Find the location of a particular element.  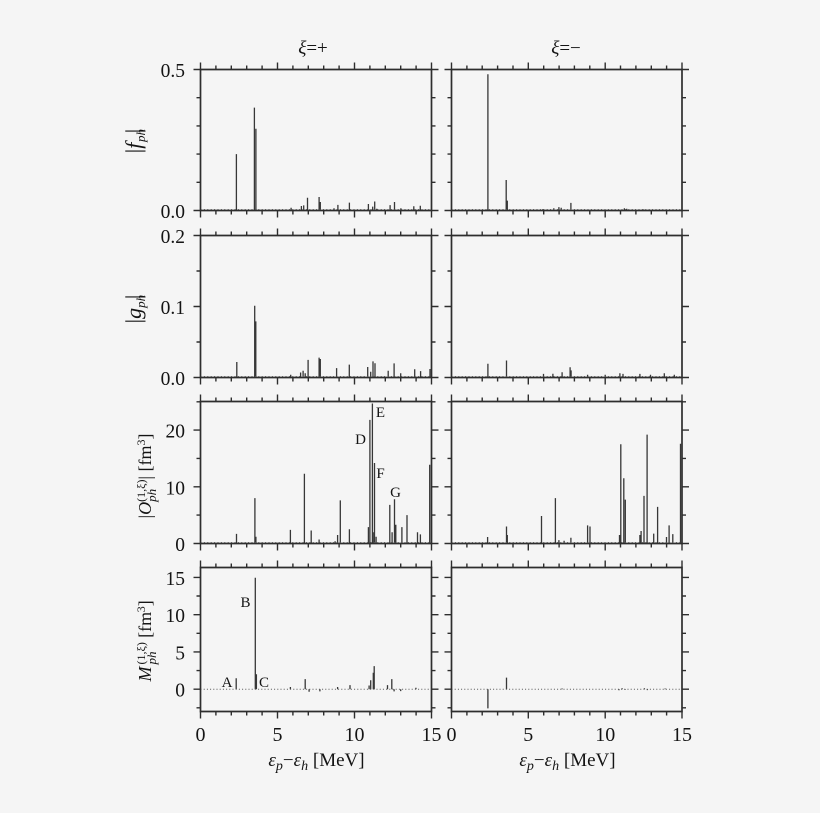

svg-text: |O is located at coordinates (145, 510).